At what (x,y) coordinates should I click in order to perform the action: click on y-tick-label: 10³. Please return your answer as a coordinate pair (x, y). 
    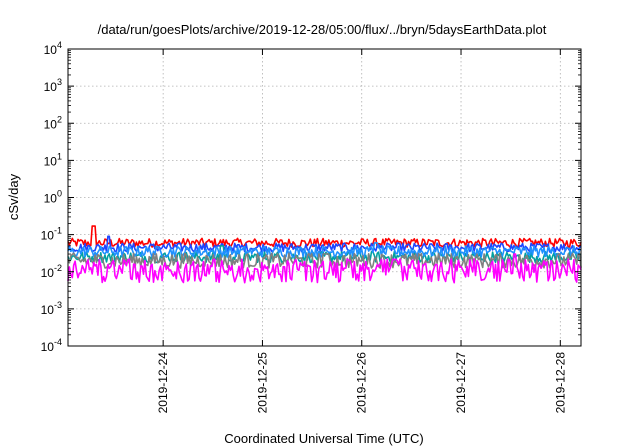
    Looking at the image, I should click on (53, 85).